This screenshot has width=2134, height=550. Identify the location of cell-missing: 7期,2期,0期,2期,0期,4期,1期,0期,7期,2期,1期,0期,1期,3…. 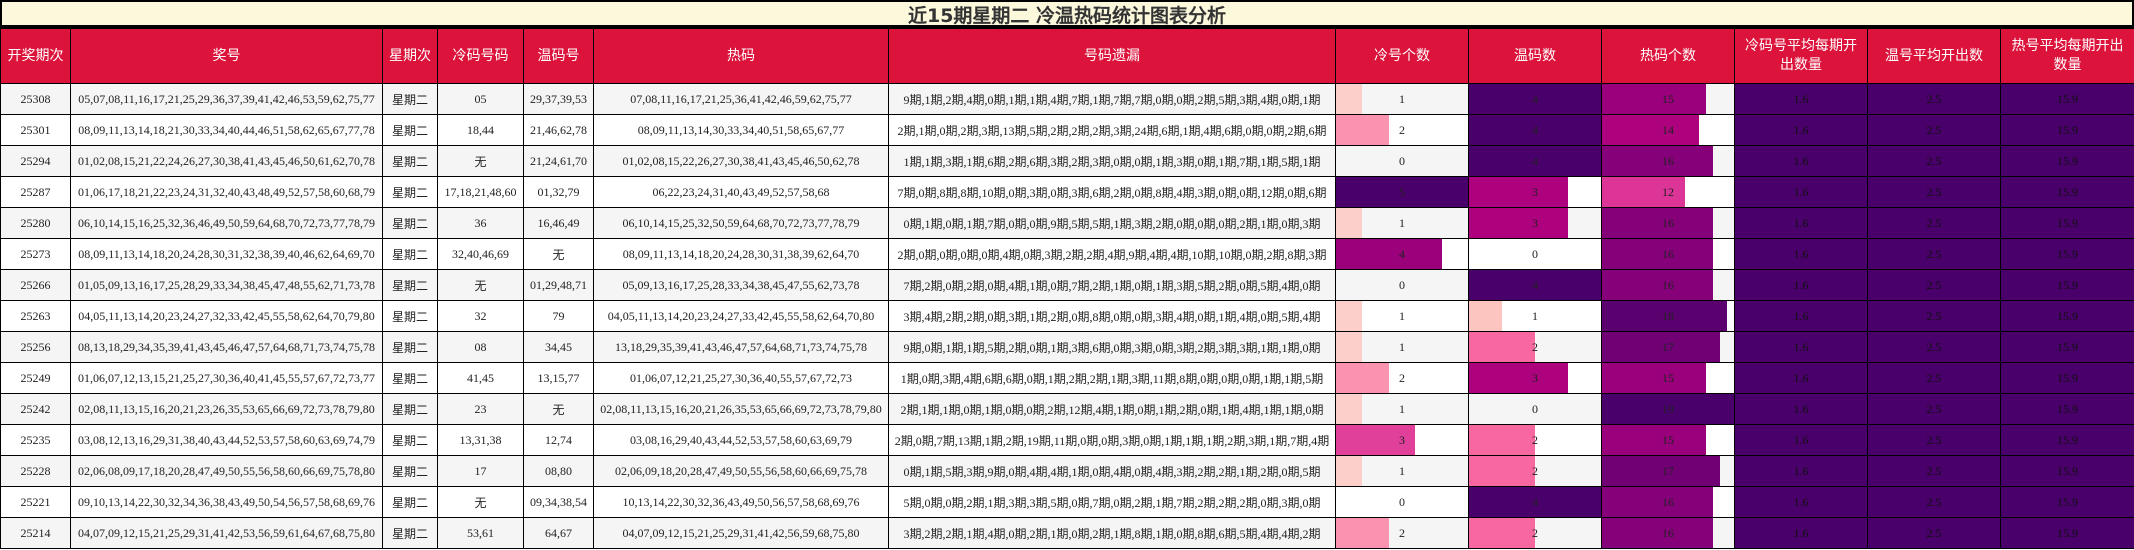
(1112, 285).